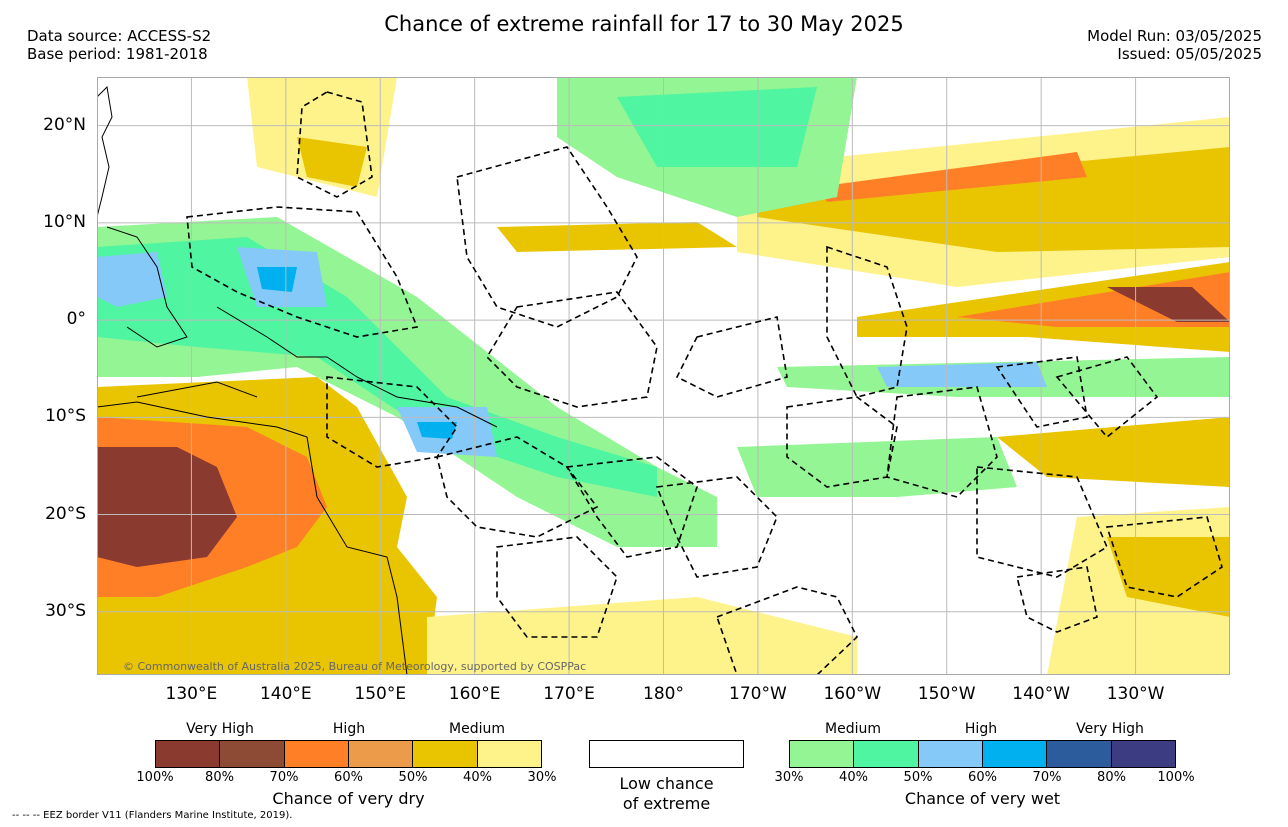 The image size is (1288, 827). Describe the element at coordinates (380, 694) in the screenshot. I see `longitude-label: 150°E` at that location.